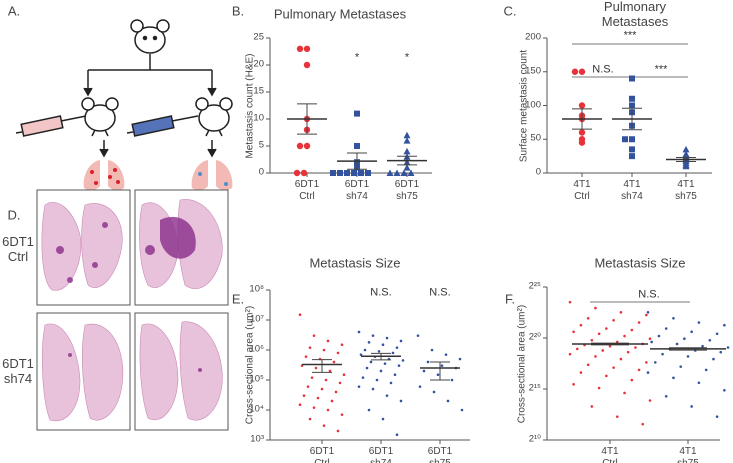  Describe the element at coordinates (381, 454) in the screenshot. I see `x-tick-label: 6DT1 sh74` at that location.